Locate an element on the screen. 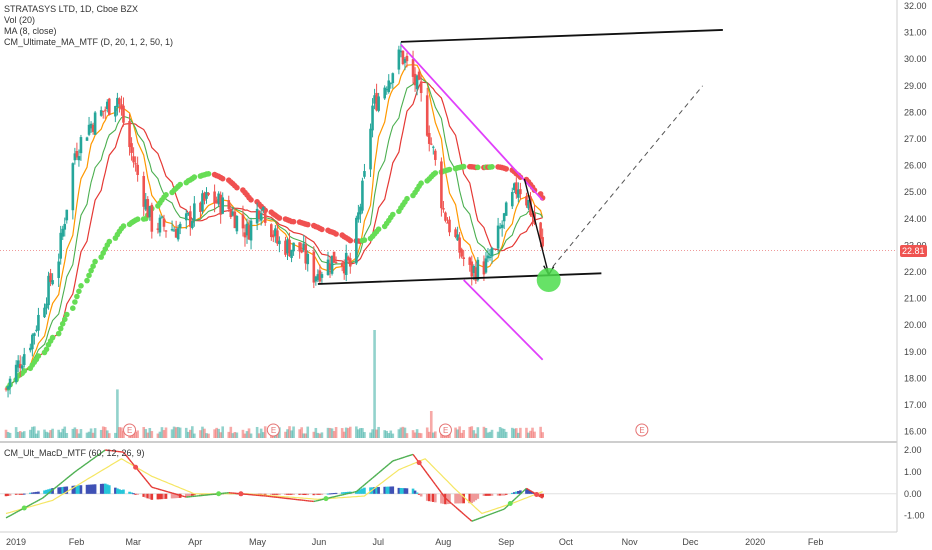 This screenshot has width=932, height=550. price-tick-label: 24.00 is located at coordinates (915, 219).